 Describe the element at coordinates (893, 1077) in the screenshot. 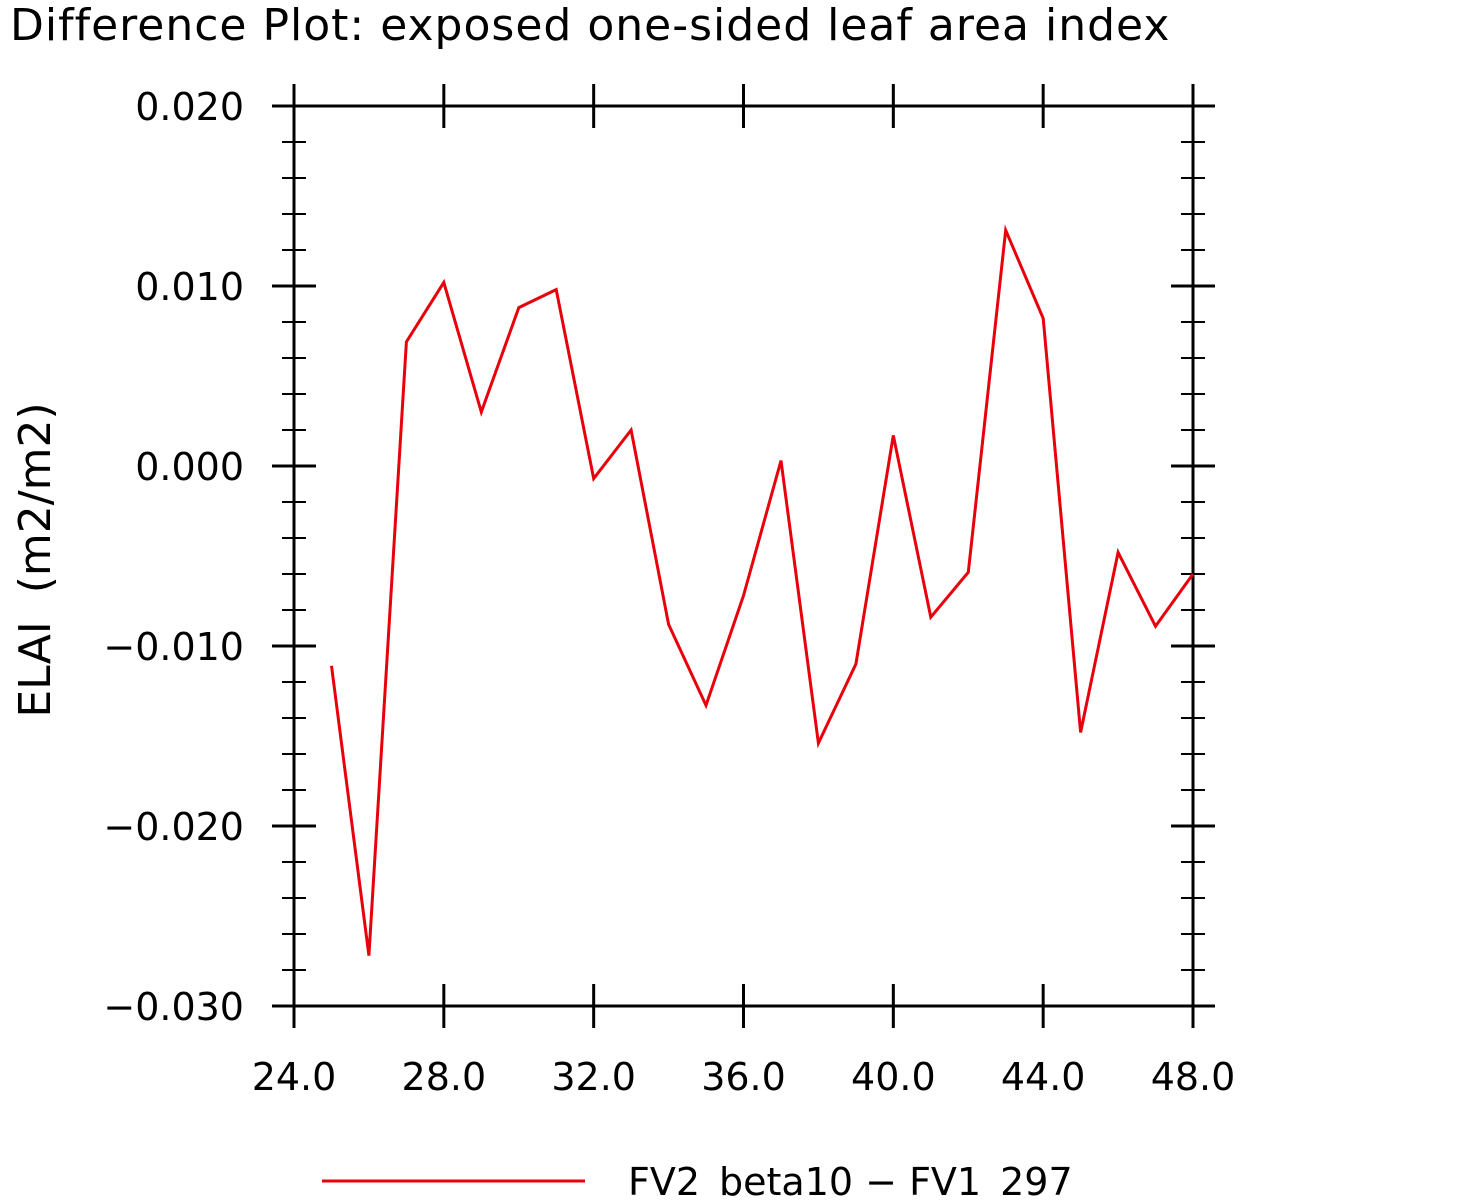

I see `x-tick-label: 40.0` at that location.